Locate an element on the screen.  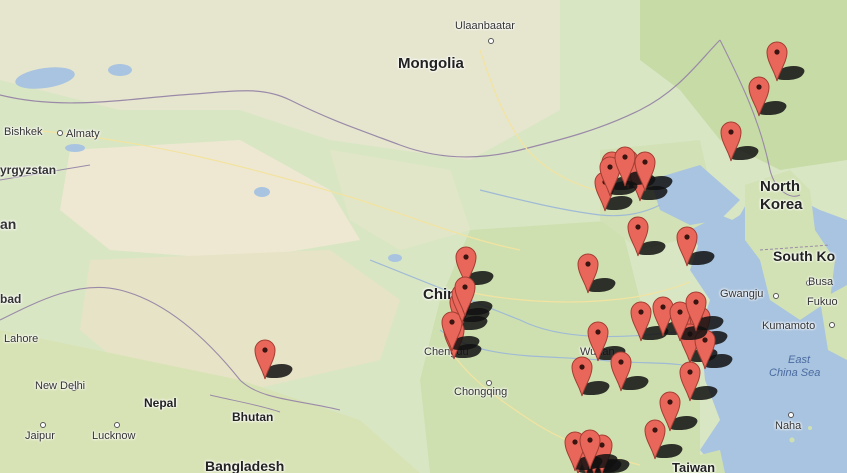
country-label-bhutan: Bhutan is located at coordinates (253, 417).